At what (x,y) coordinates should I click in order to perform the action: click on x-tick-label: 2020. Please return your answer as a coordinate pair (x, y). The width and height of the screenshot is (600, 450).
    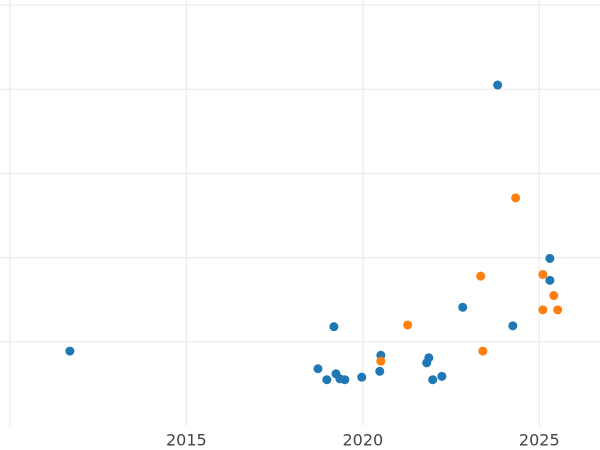
    Looking at the image, I should click on (362, 440).